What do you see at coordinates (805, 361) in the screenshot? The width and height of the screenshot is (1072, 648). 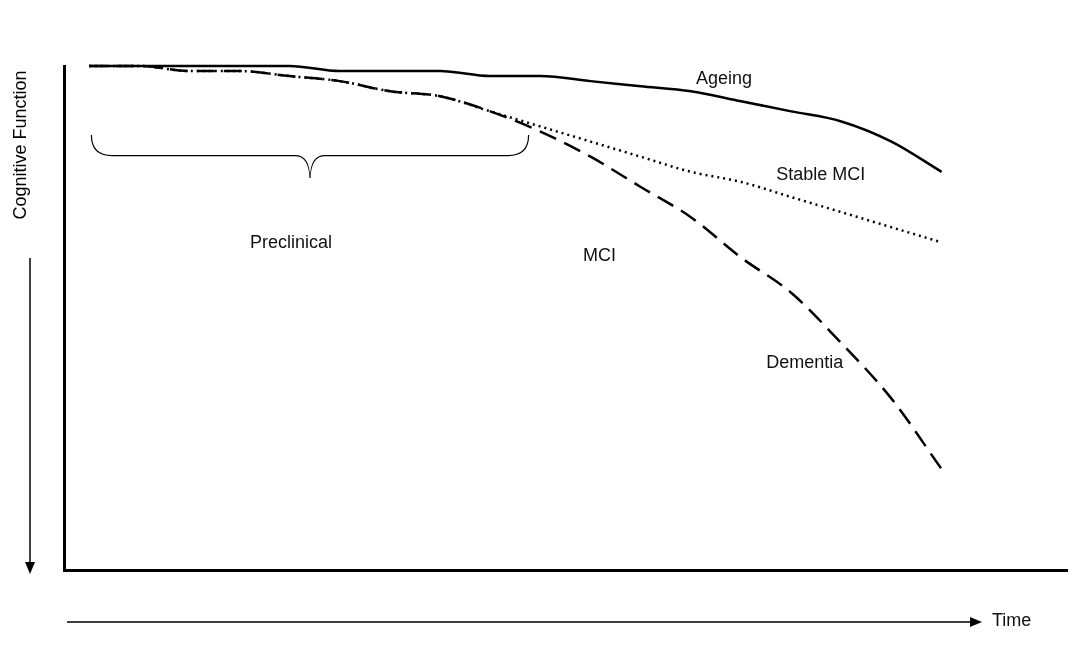 I see `series-label: Dementia` at bounding box center [805, 361].